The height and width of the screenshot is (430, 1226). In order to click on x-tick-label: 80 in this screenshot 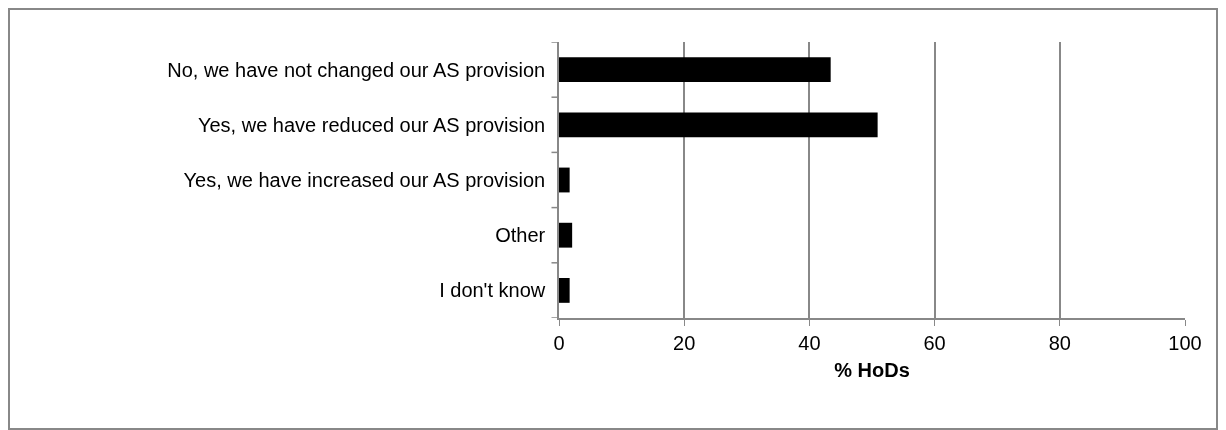, I will do `click(1059, 342)`.